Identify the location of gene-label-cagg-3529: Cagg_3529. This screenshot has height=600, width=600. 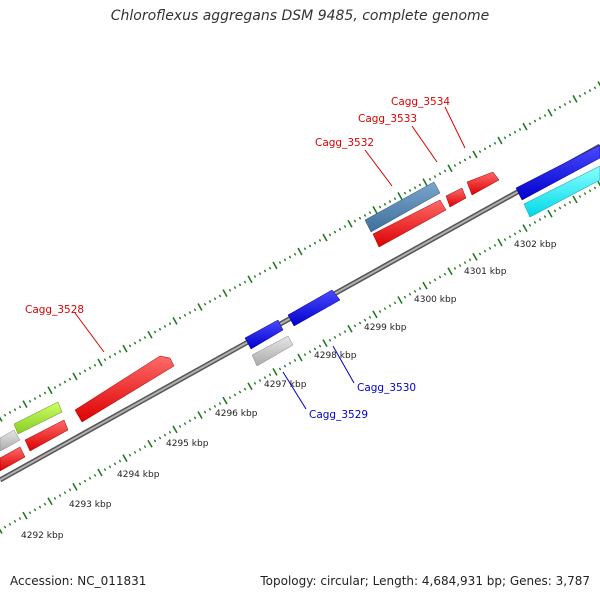
(338, 415).